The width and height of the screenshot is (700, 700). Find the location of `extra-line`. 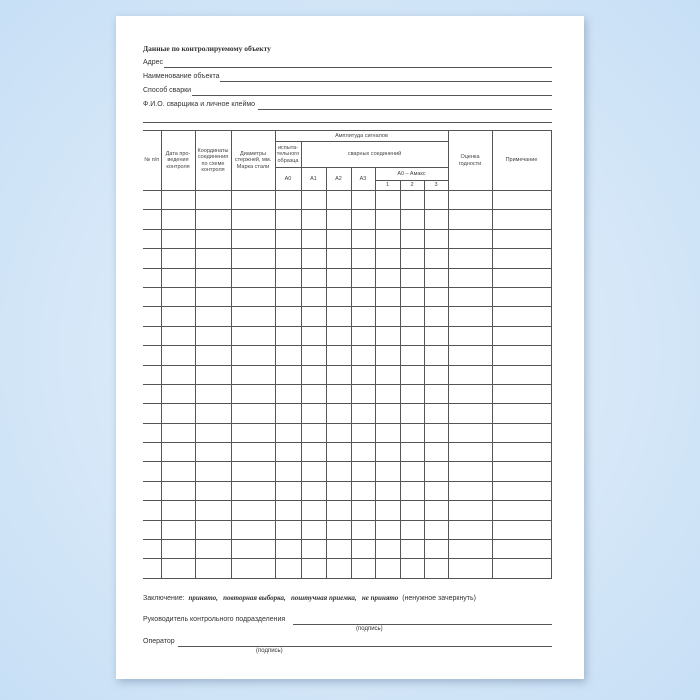

extra-line is located at coordinates (347, 122).